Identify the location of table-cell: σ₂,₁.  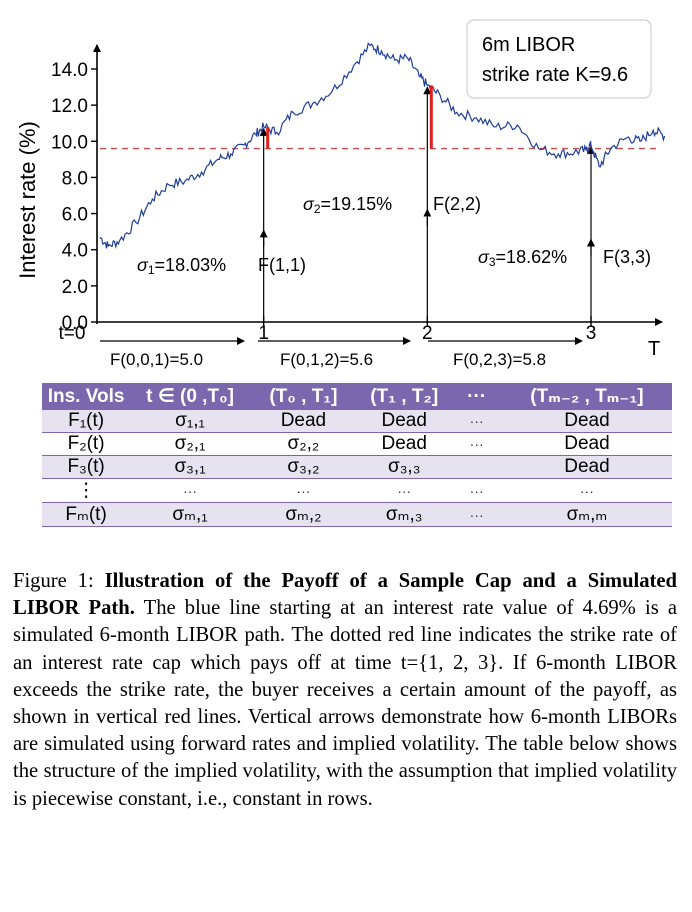
(190, 444).